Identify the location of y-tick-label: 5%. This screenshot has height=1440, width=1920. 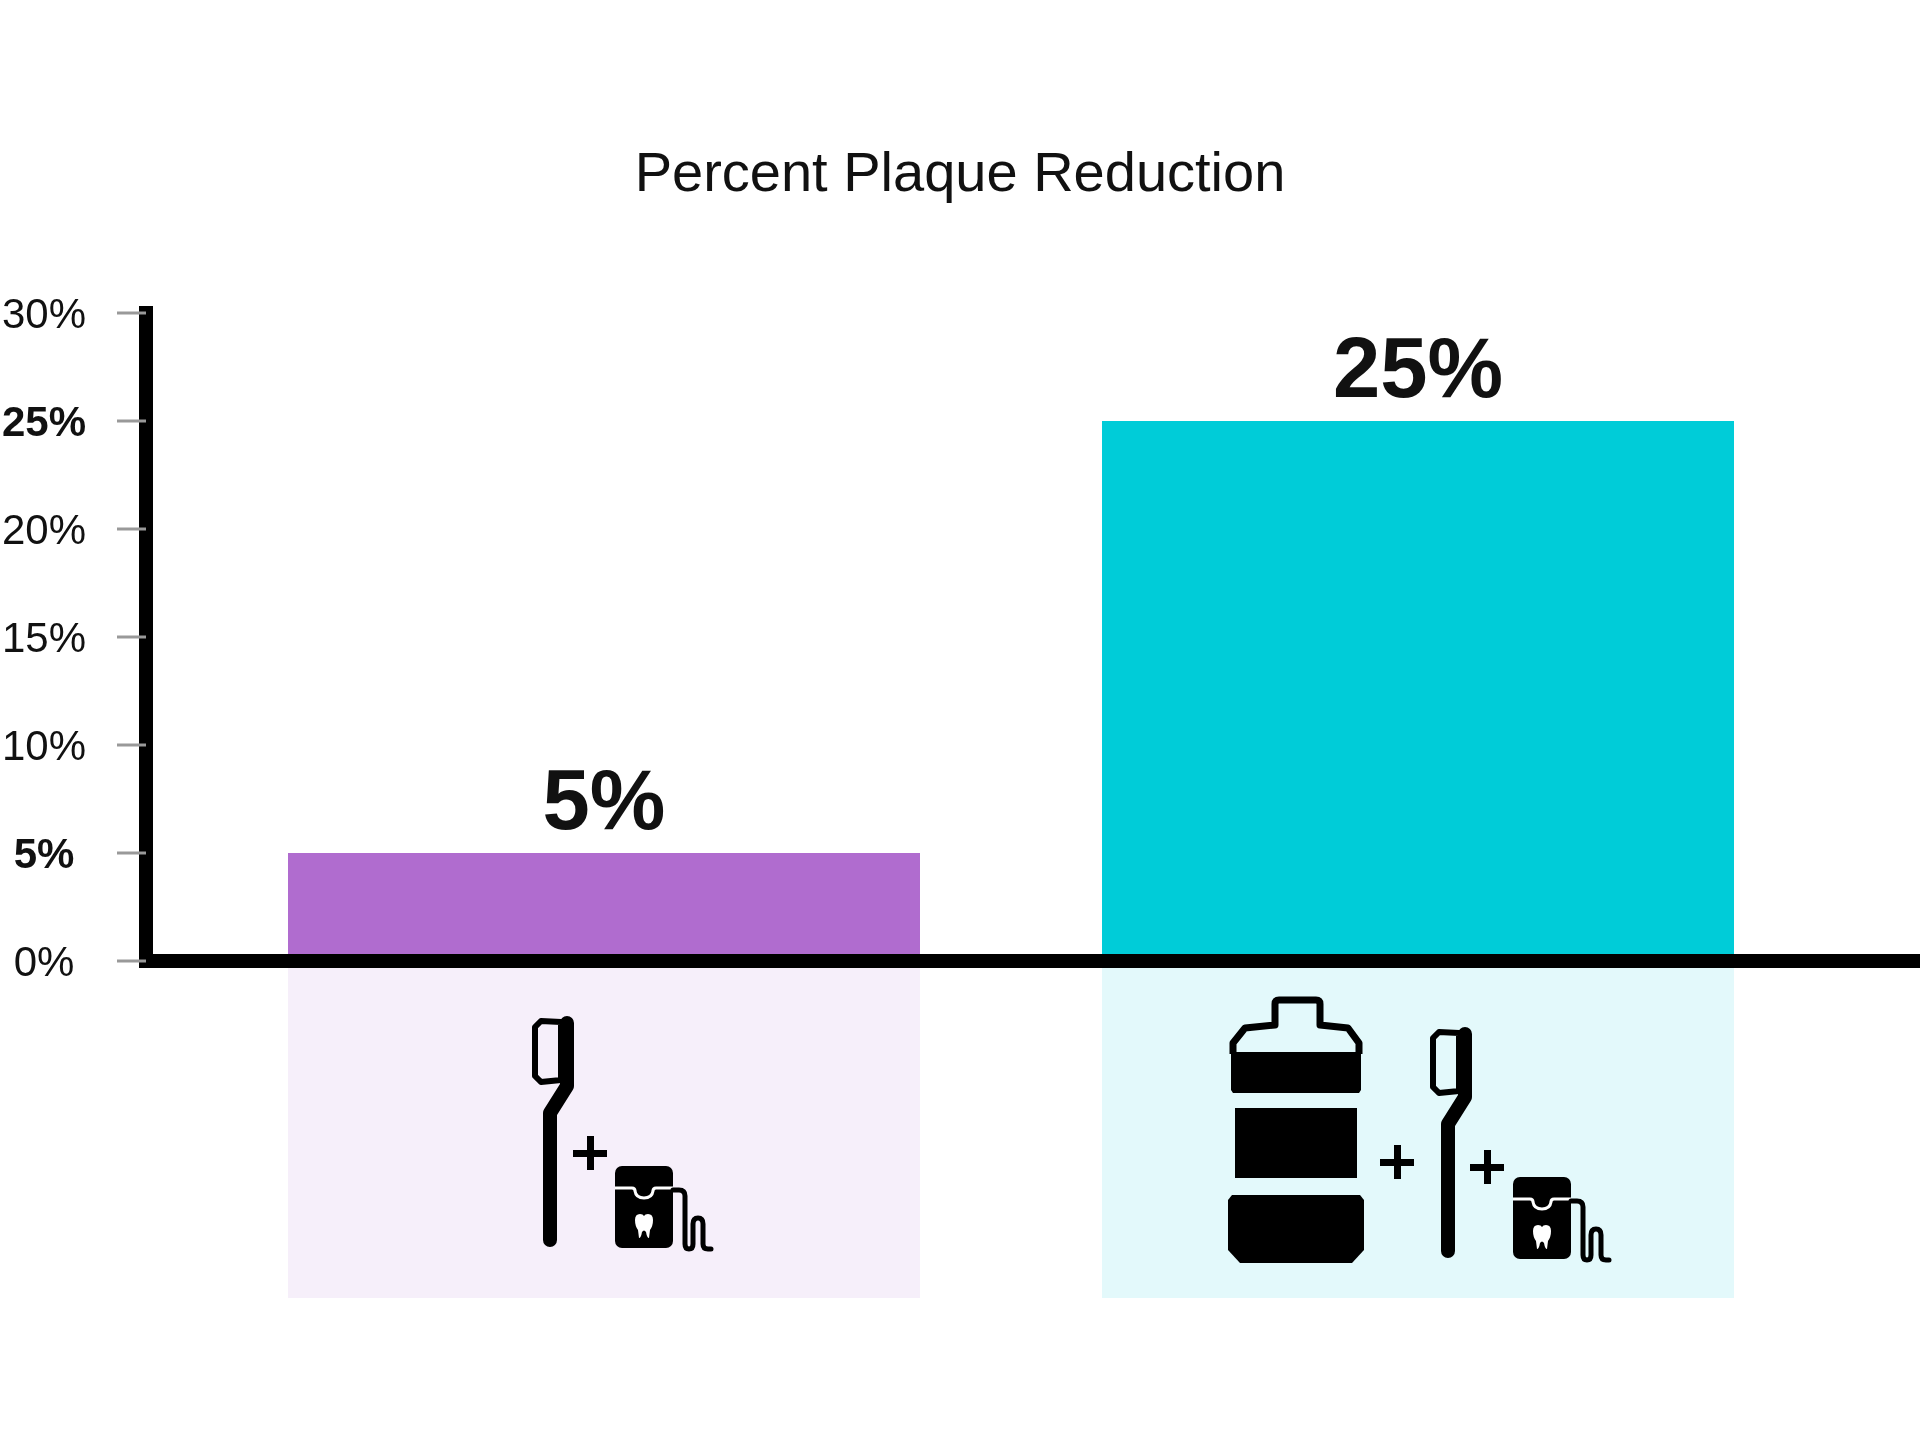
(44, 853).